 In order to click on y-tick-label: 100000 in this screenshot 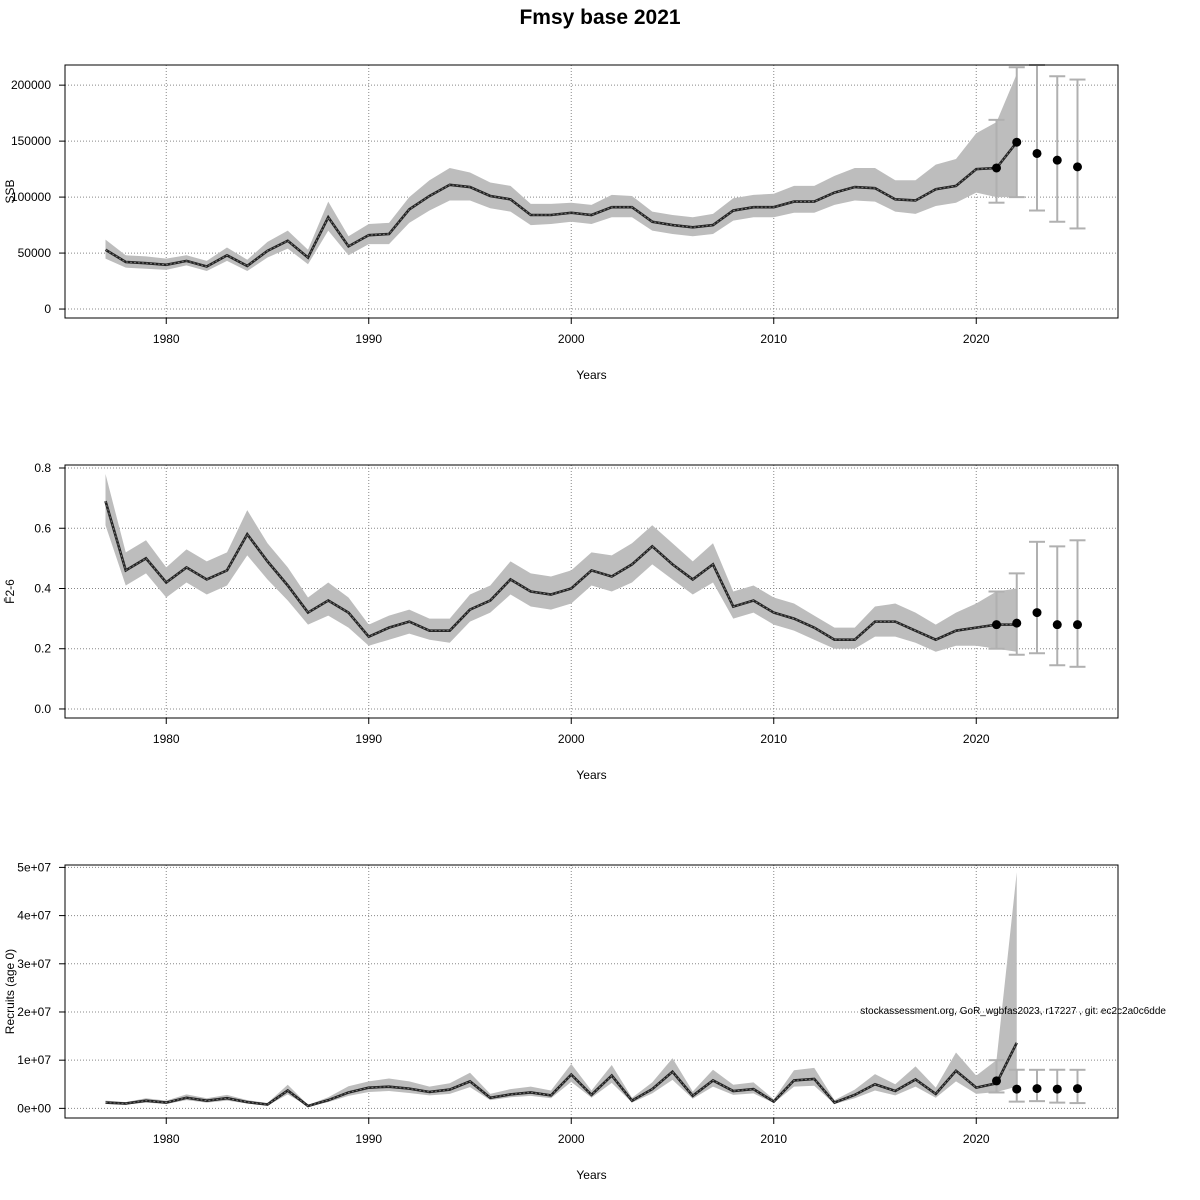, I will do `click(31, 197)`.